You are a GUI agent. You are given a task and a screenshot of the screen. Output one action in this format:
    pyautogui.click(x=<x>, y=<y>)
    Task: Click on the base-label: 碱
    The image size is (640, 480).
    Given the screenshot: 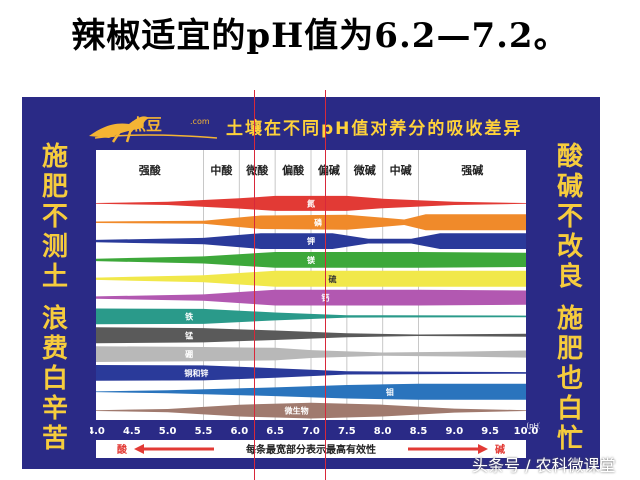 What is the action you would take?
    pyautogui.click(x=500, y=449)
    